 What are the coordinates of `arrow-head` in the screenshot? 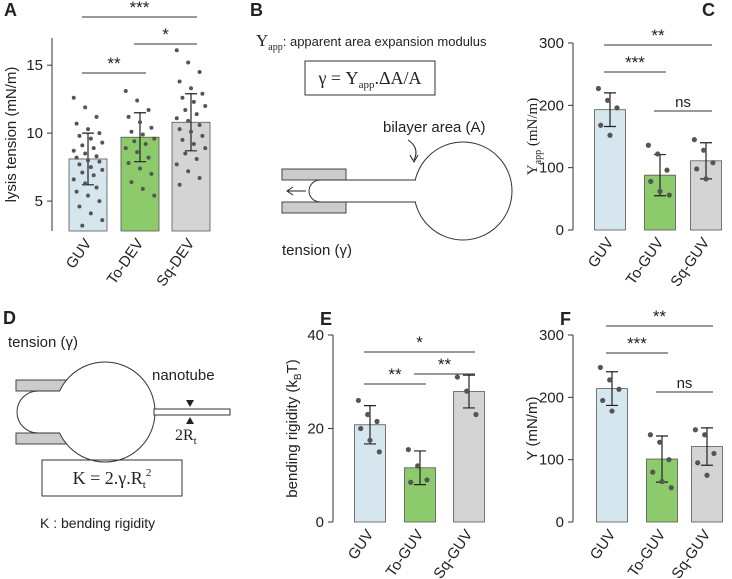 It's located at (290, 191).